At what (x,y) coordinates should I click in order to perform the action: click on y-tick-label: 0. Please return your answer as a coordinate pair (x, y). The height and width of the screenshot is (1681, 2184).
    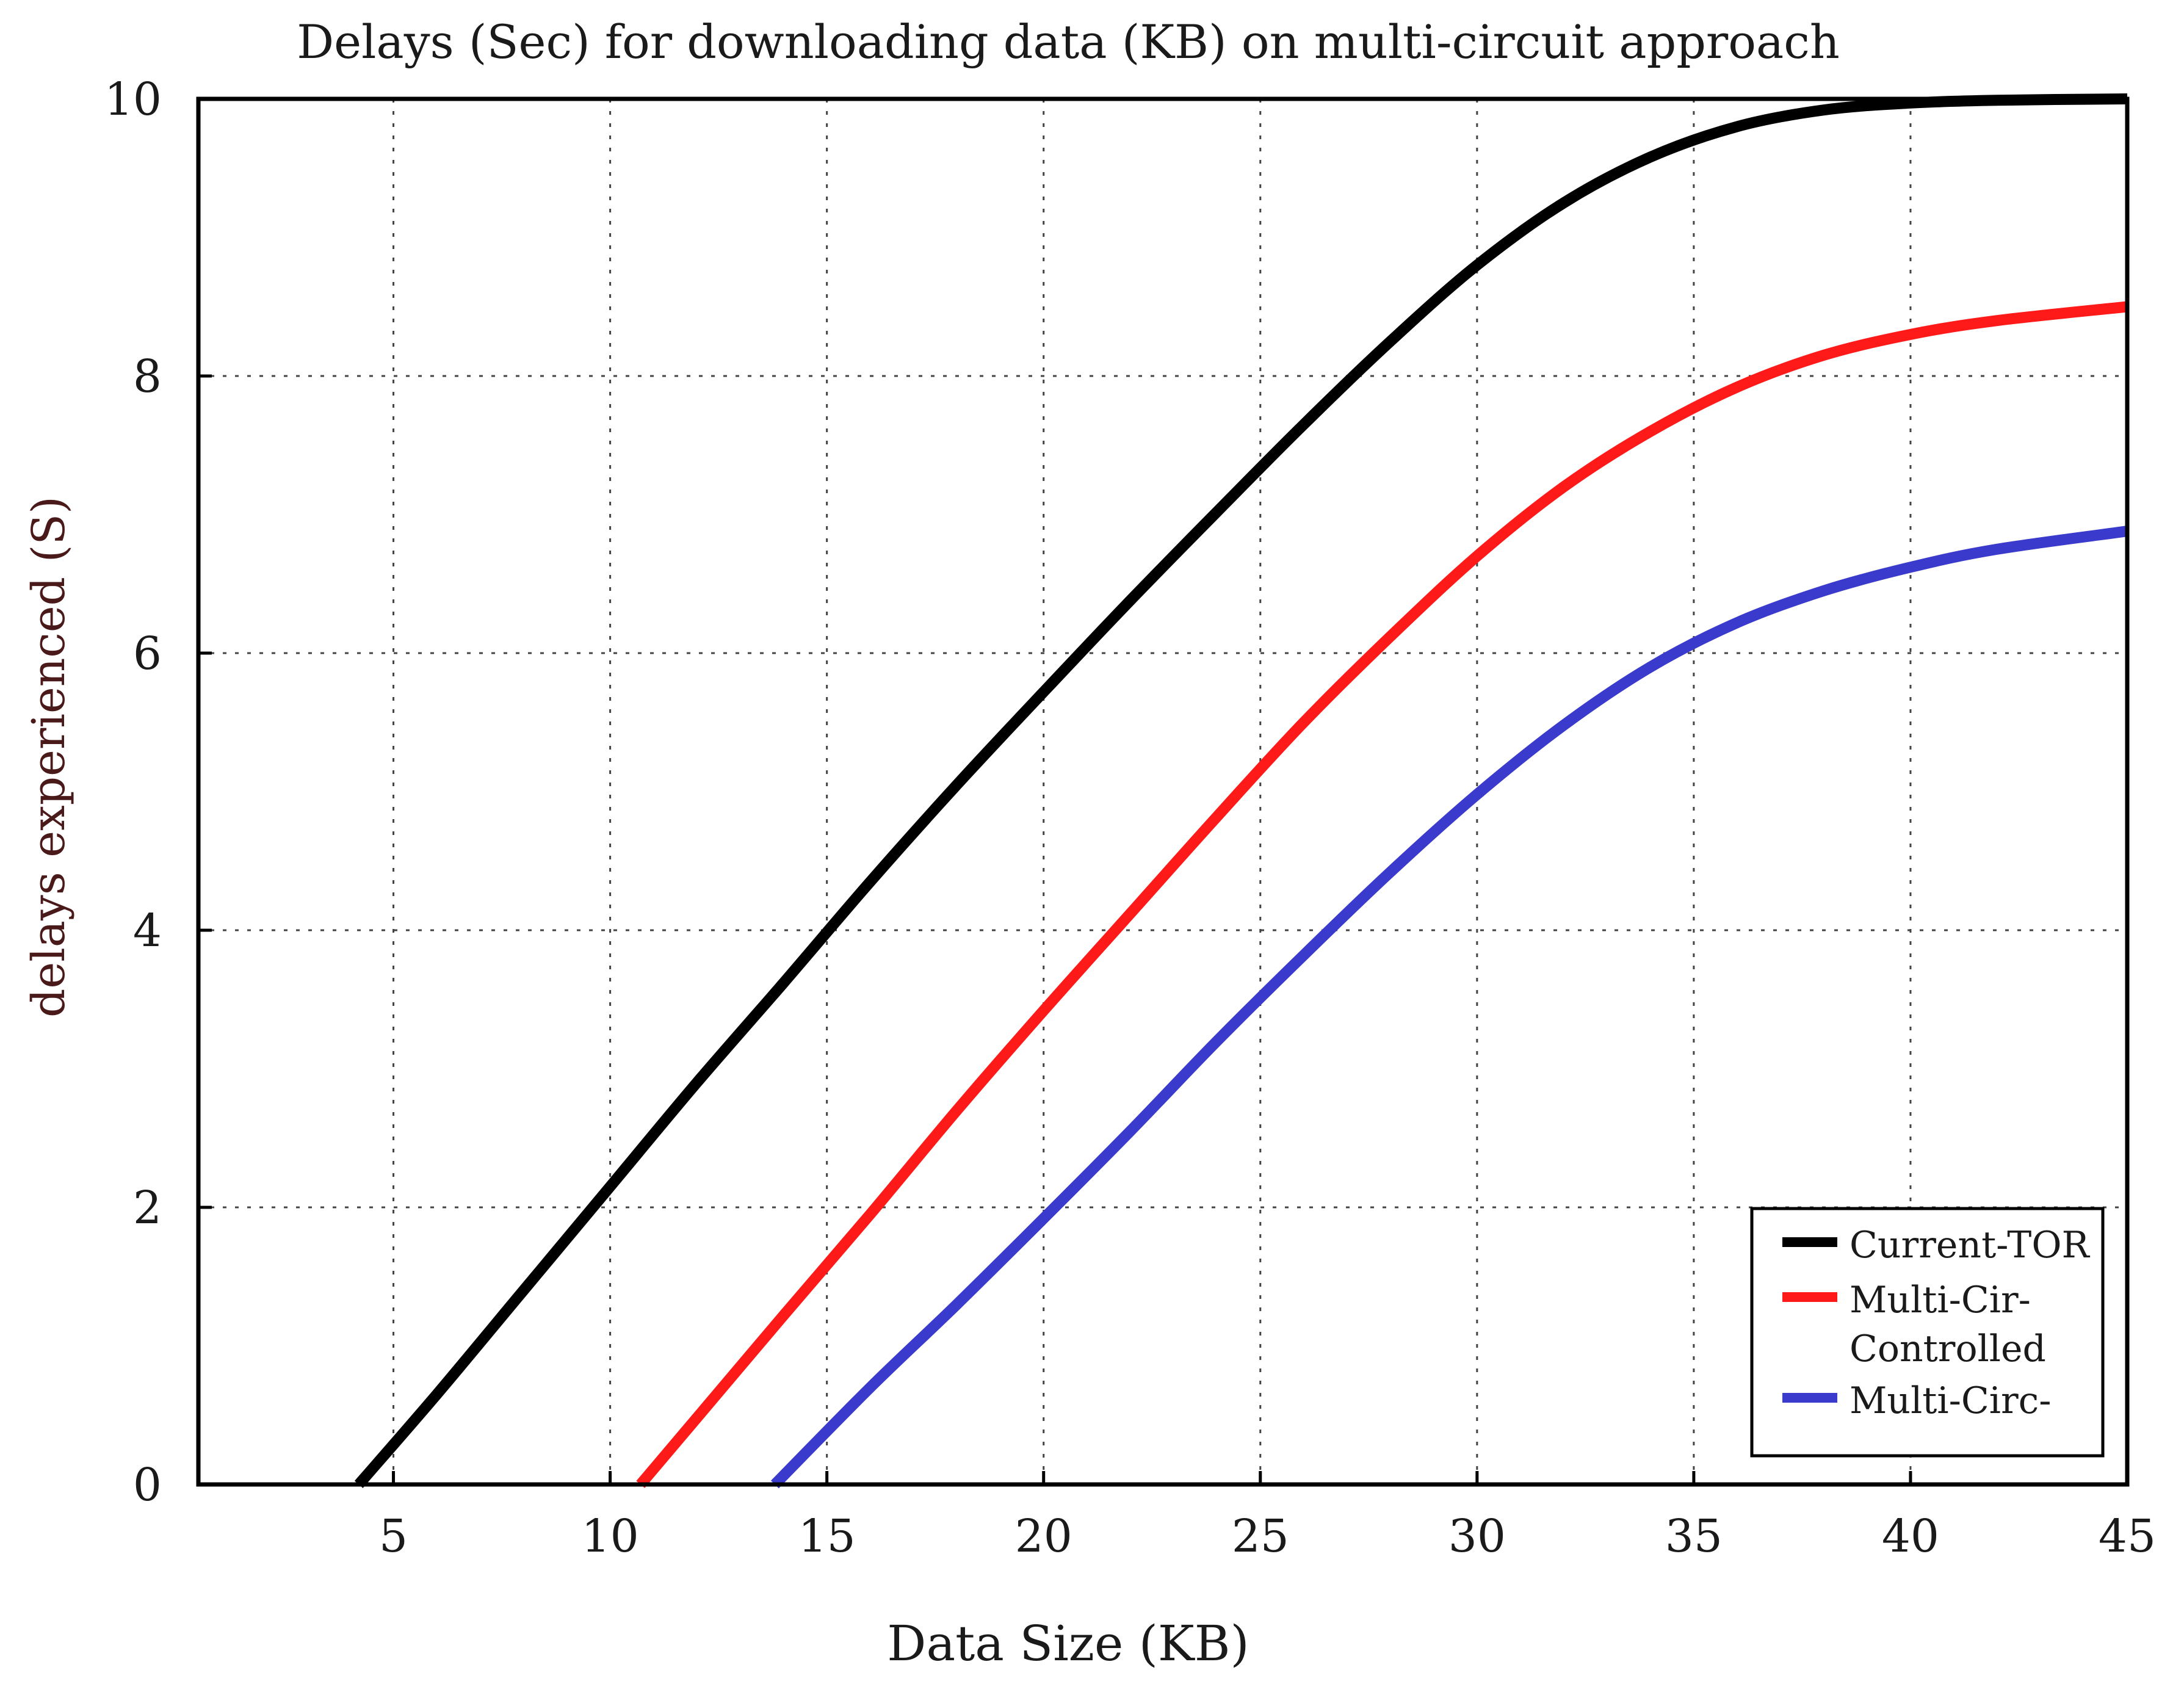
    Looking at the image, I should click on (147, 1485).